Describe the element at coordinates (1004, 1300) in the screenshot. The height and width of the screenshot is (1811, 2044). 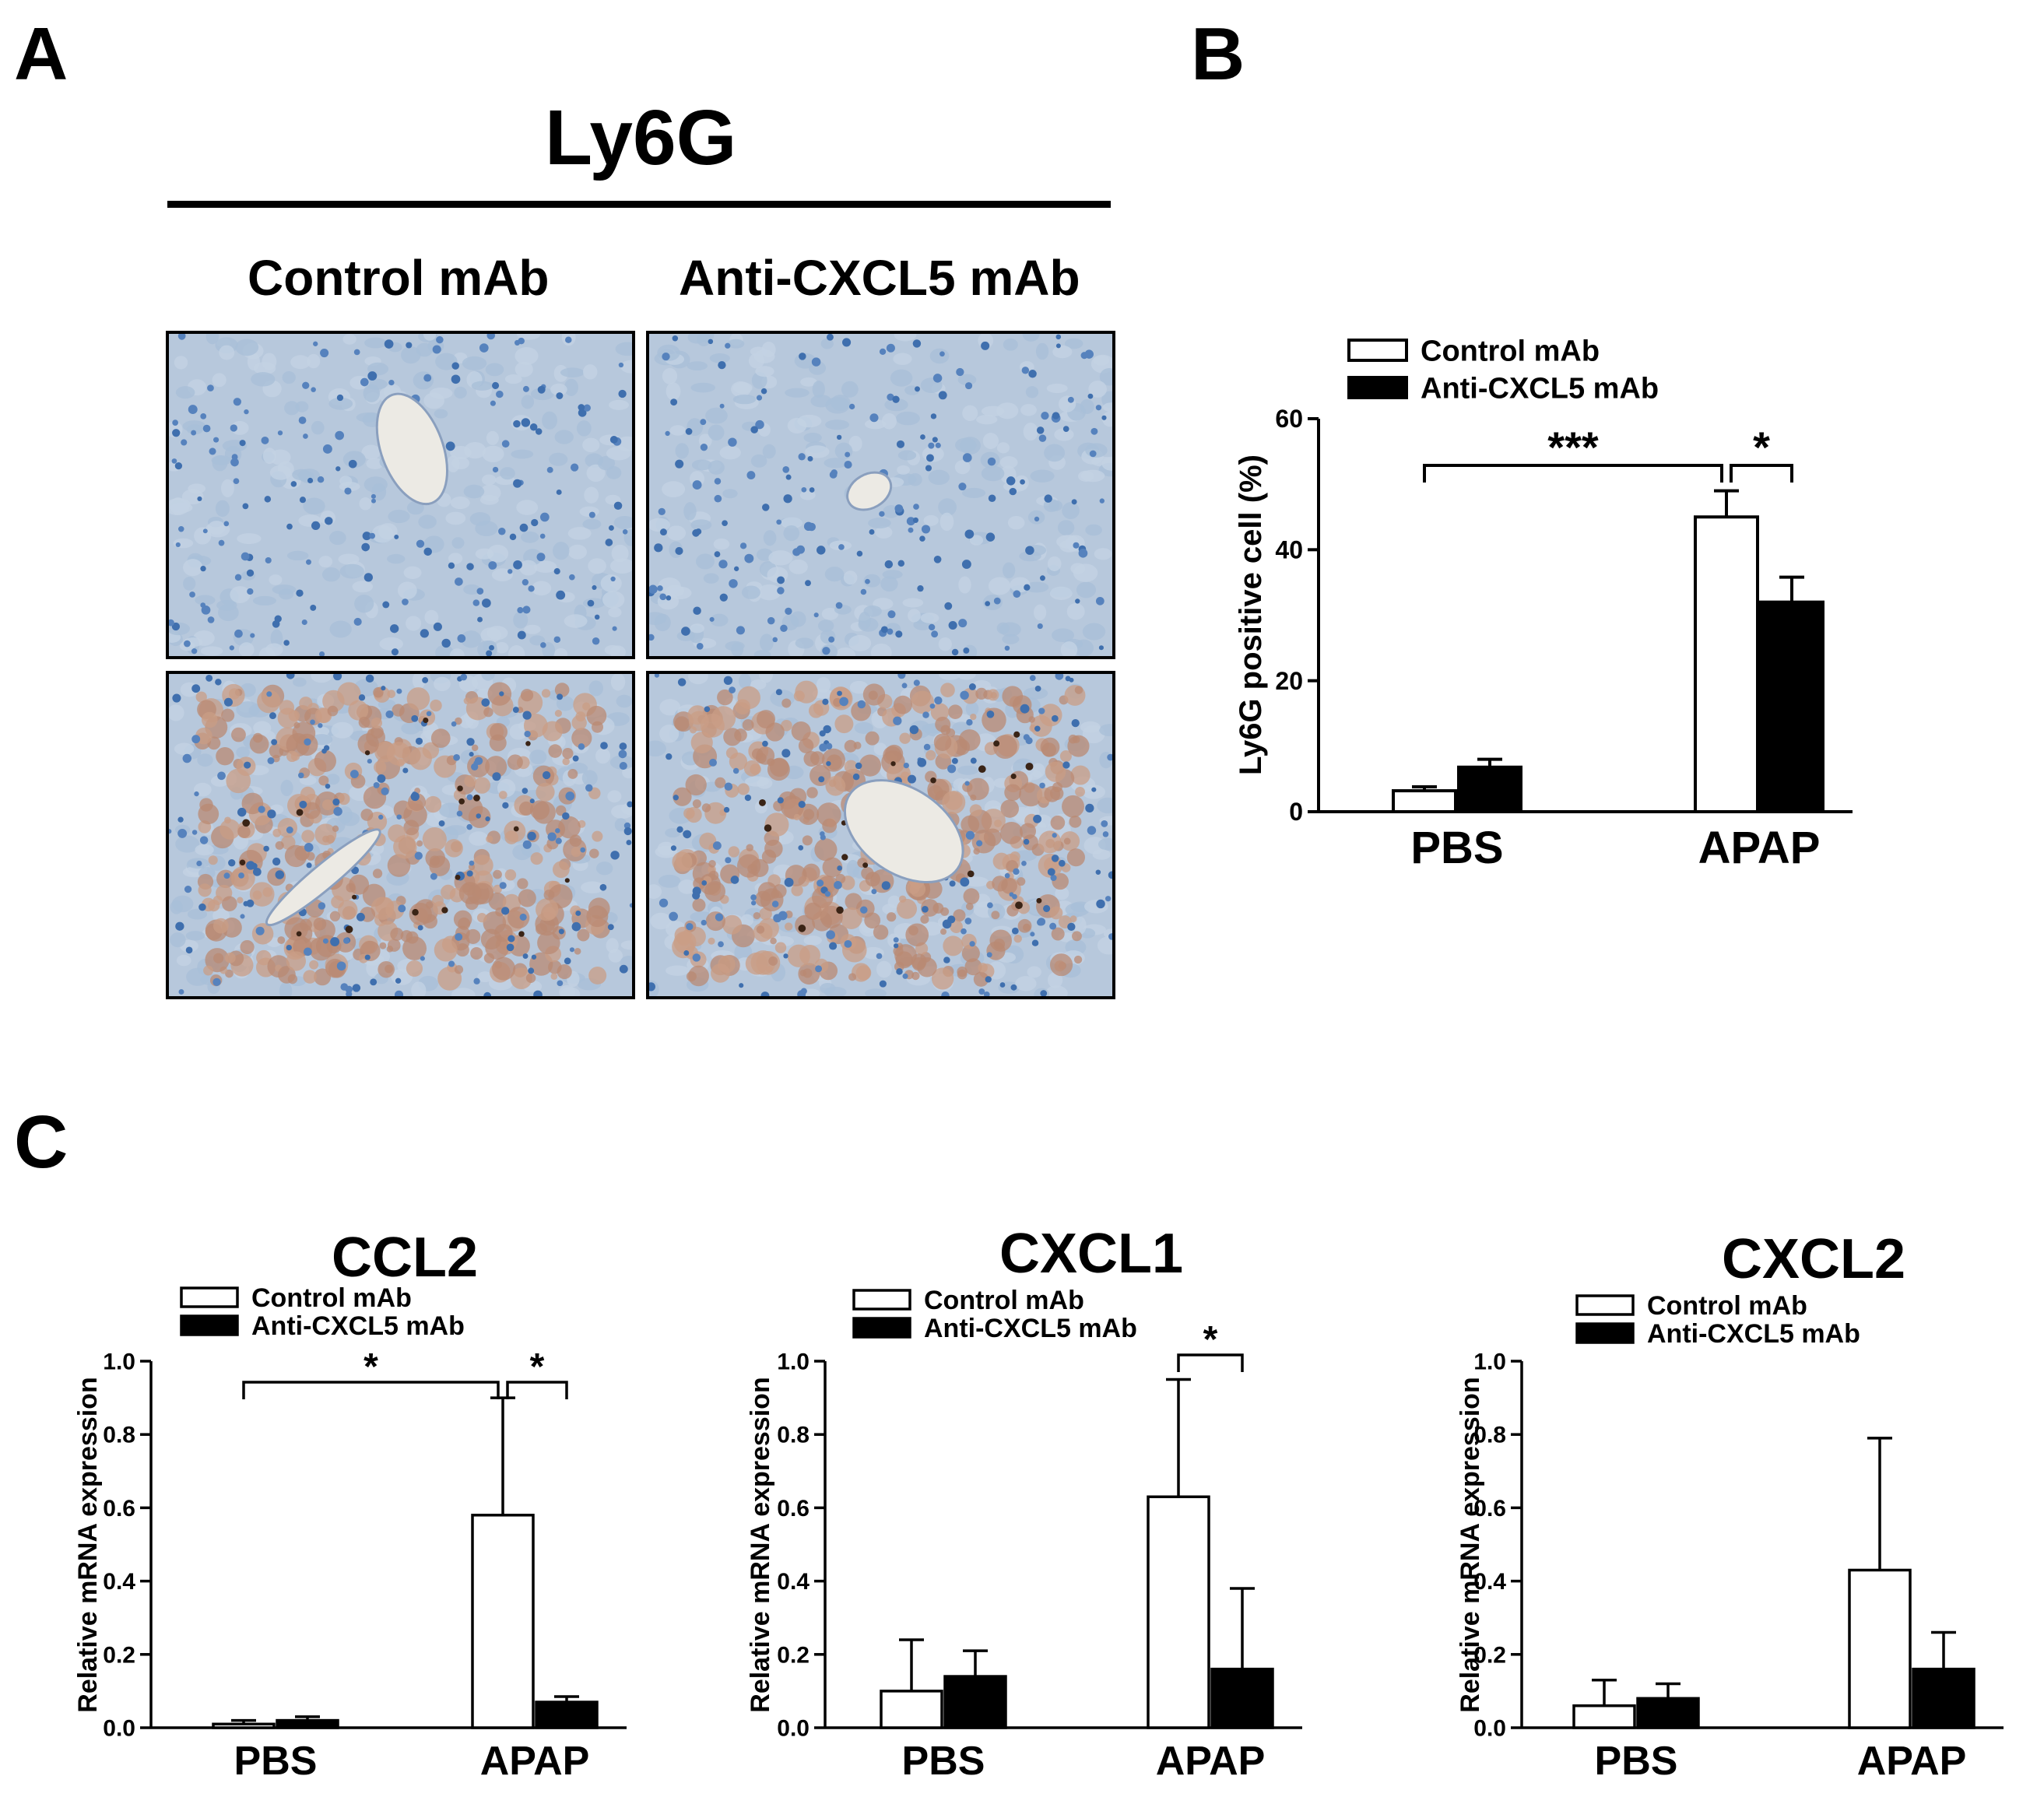
I see `legend-label: Control mAb` at that location.